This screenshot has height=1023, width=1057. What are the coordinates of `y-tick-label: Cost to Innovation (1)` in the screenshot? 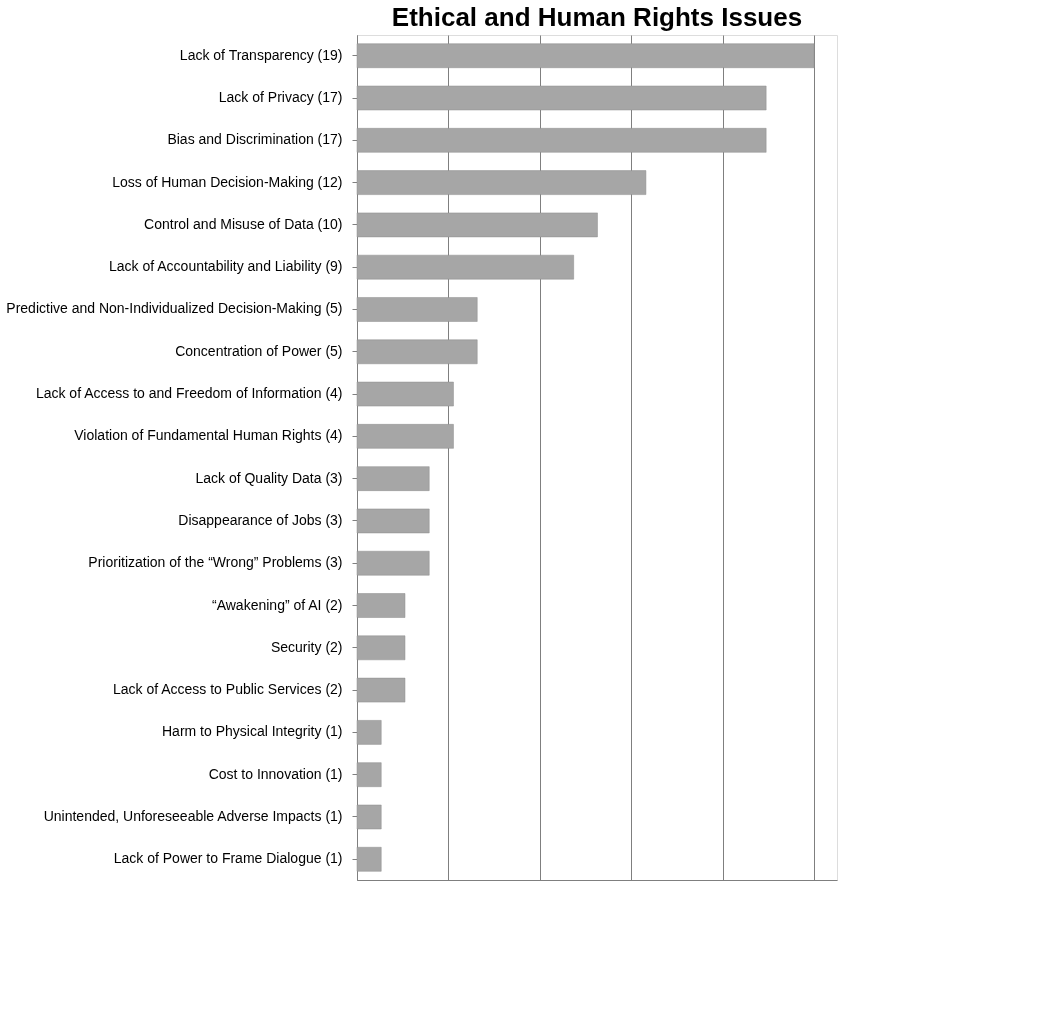 It's located at (275, 773).